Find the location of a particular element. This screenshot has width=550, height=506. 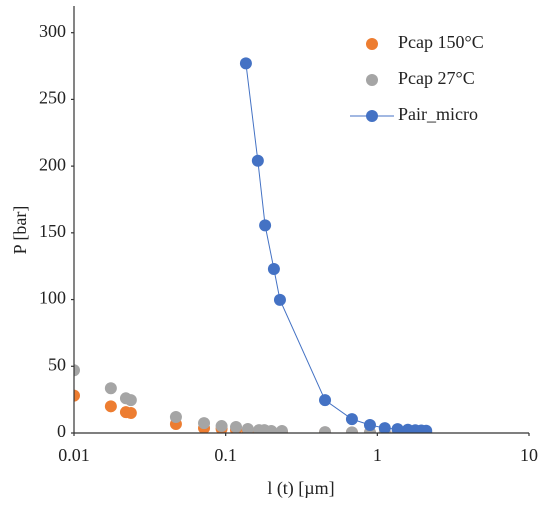

legend-label: Pcap 27°C is located at coordinates (436, 78).